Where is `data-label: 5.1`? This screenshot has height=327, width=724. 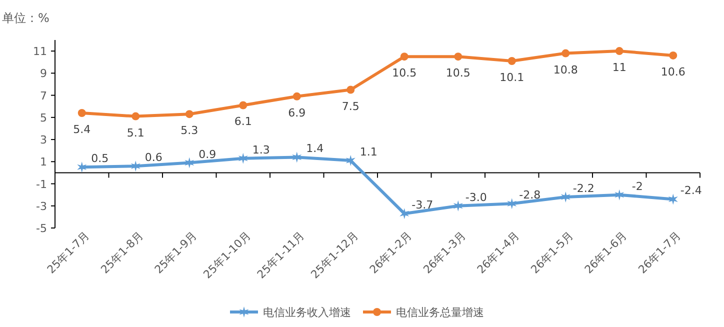
data-label: 5.1 is located at coordinates (135, 133).